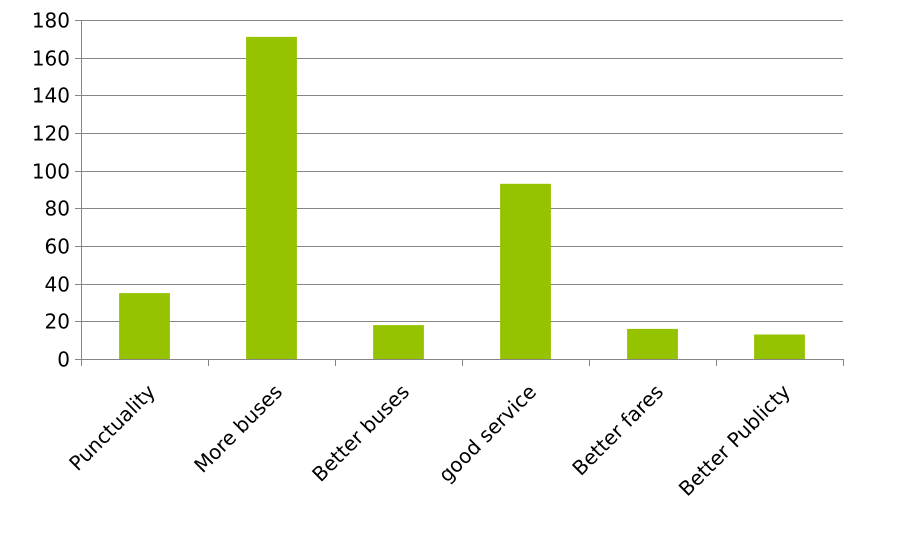 The image size is (903, 533). Describe the element at coordinates (57, 209) in the screenshot. I see `y-tick-label: 80` at that location.